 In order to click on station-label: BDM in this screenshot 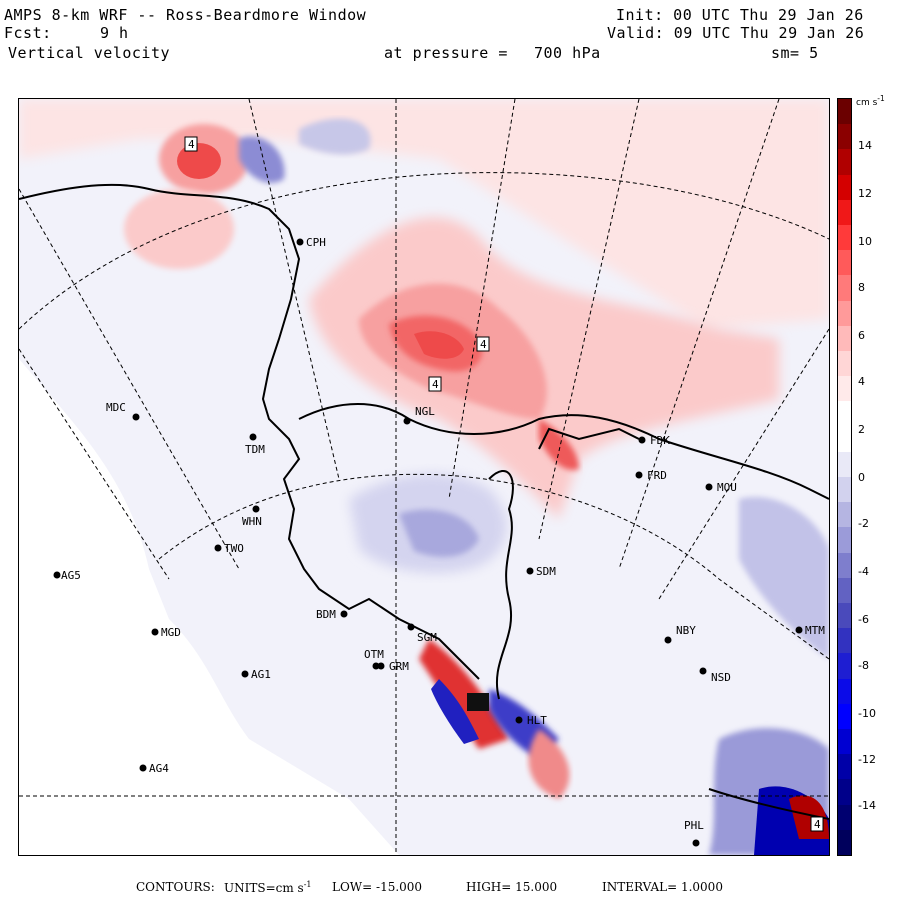, I will do `click(326, 614)`.